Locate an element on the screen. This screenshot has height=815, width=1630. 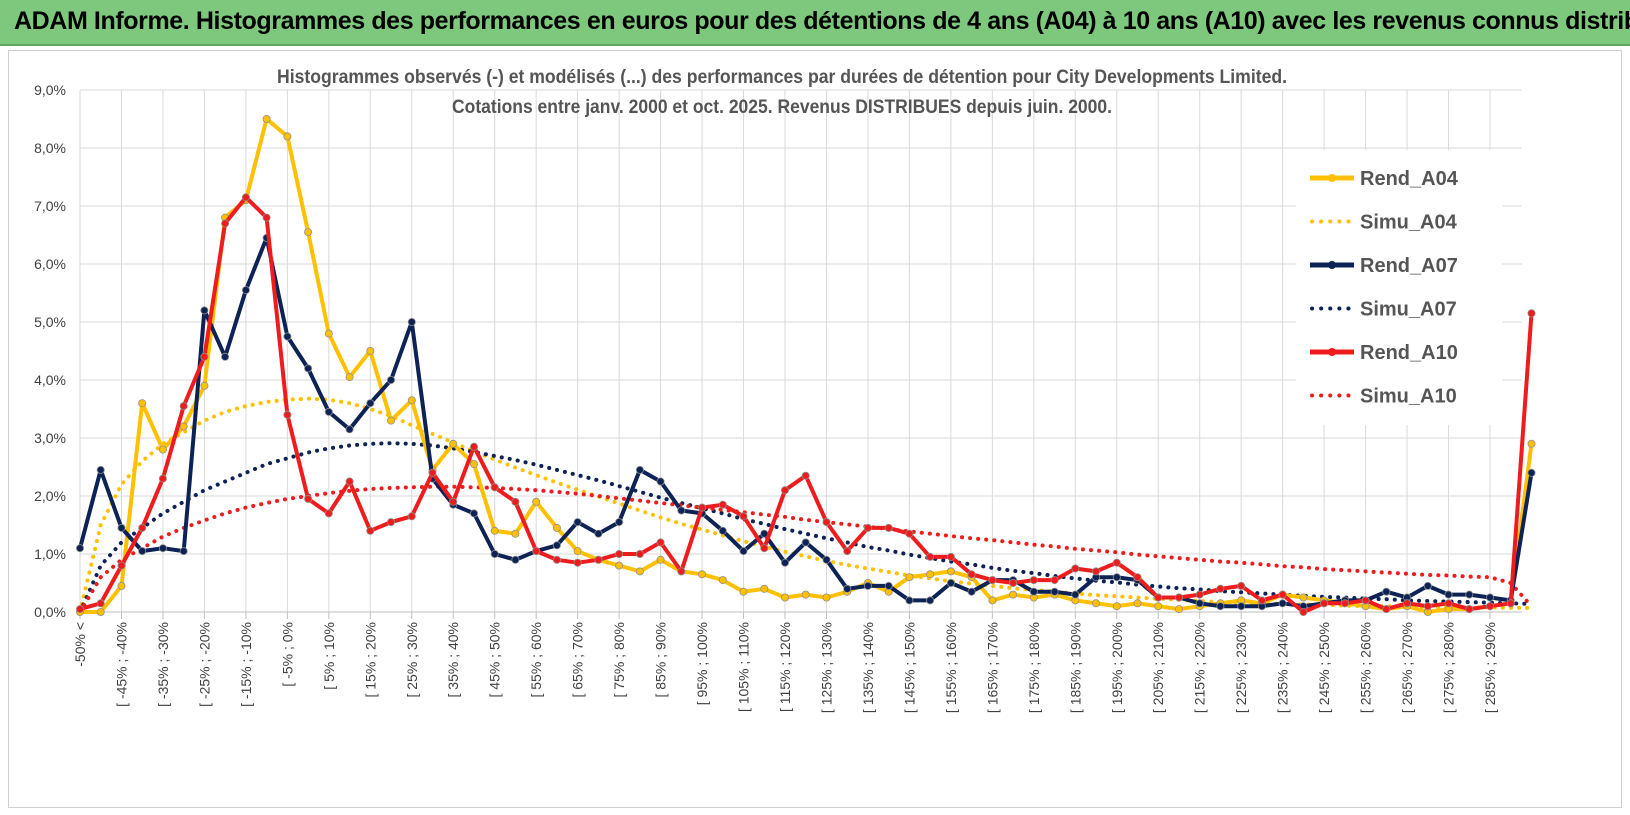
x-tick-label: [ 285% ; 290% is located at coordinates (1490, 667).